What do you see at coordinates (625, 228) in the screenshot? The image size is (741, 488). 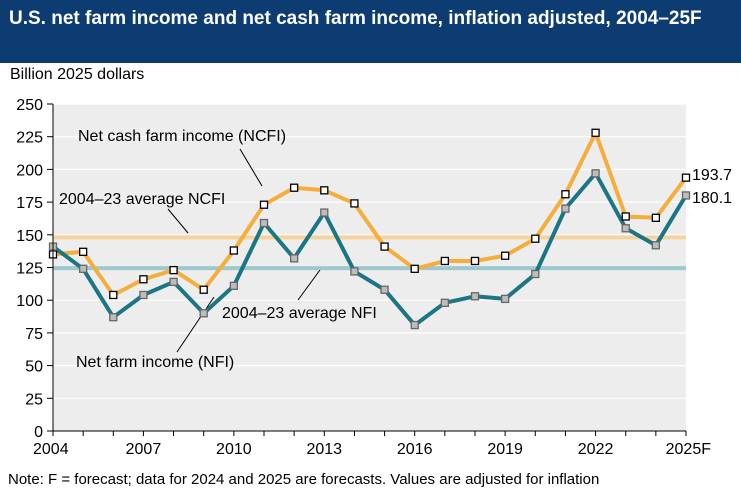 I see `nfi-point-2023` at bounding box center [625, 228].